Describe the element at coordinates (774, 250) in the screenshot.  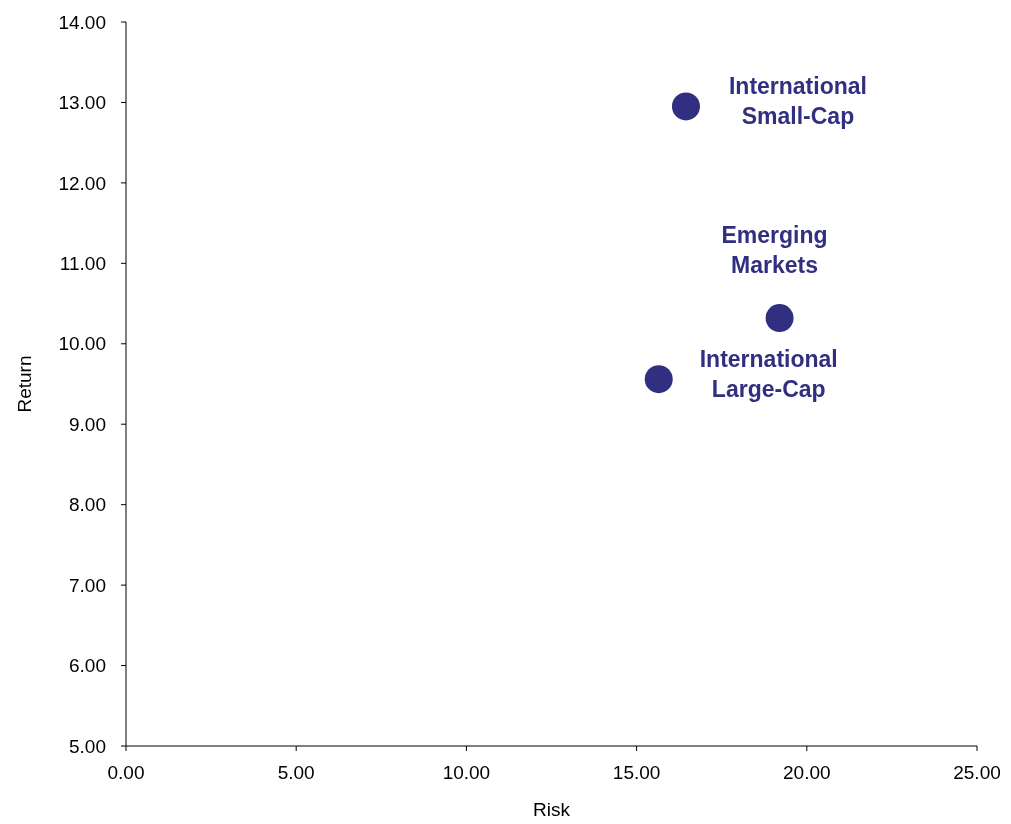
I see `text: Emerging Markets` at that location.